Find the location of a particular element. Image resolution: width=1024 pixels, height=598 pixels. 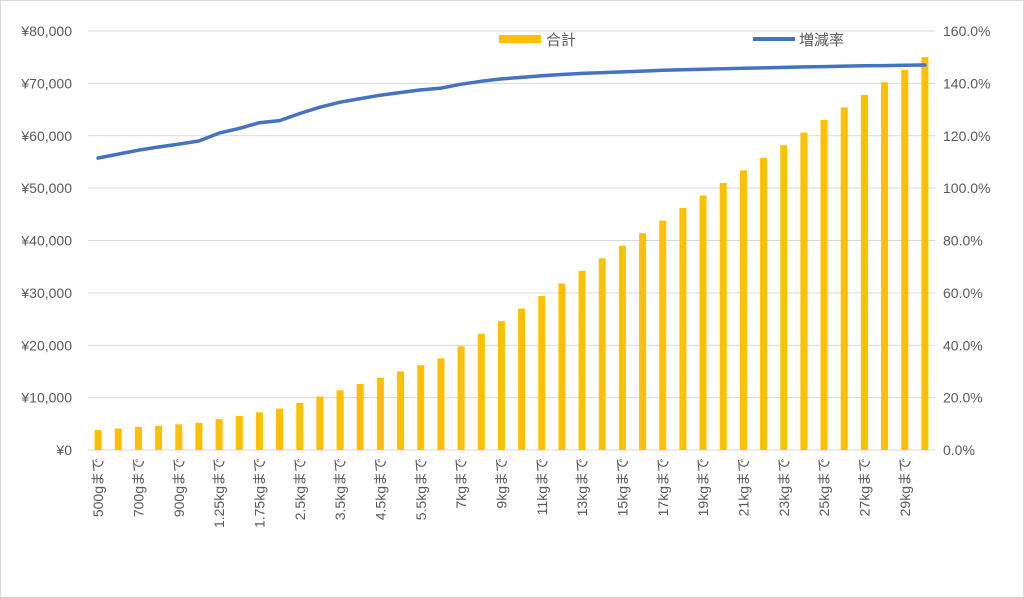

right-tick-label: 160.0% is located at coordinates (966, 31).